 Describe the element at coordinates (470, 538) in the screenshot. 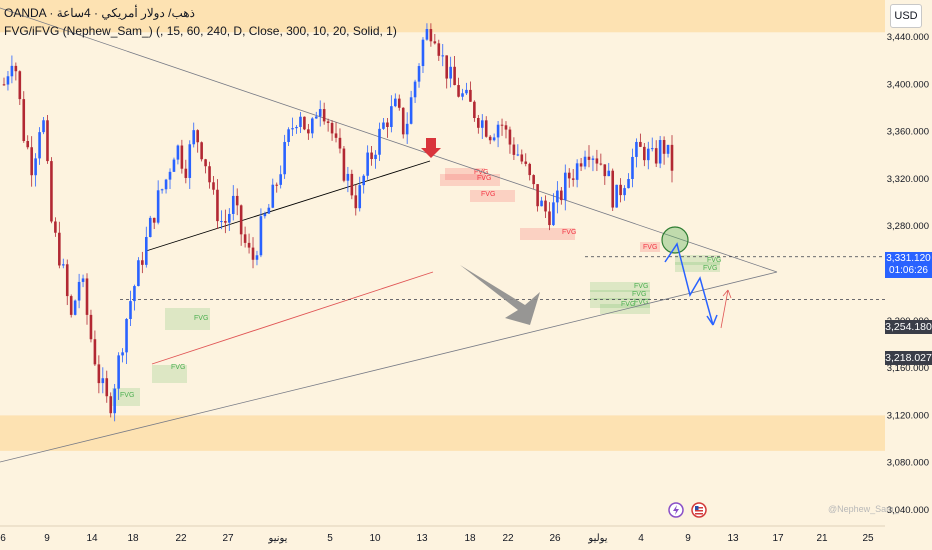

I see `x-tick-label: 18` at that location.